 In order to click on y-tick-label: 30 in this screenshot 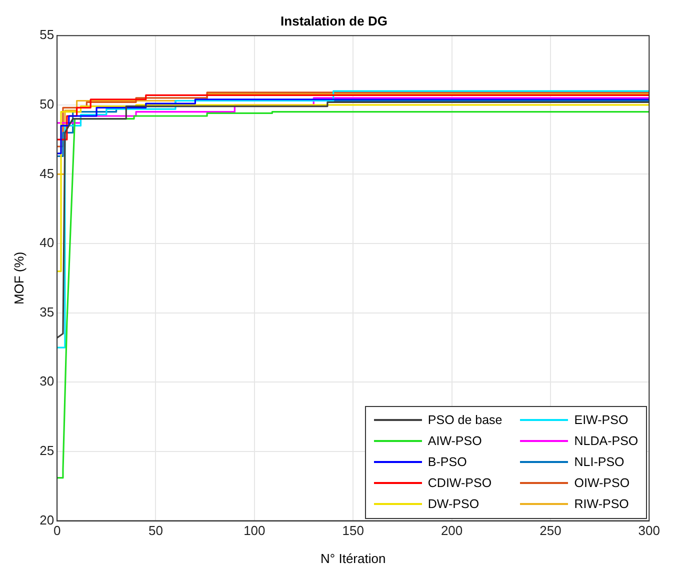, I will do `click(47, 381)`.